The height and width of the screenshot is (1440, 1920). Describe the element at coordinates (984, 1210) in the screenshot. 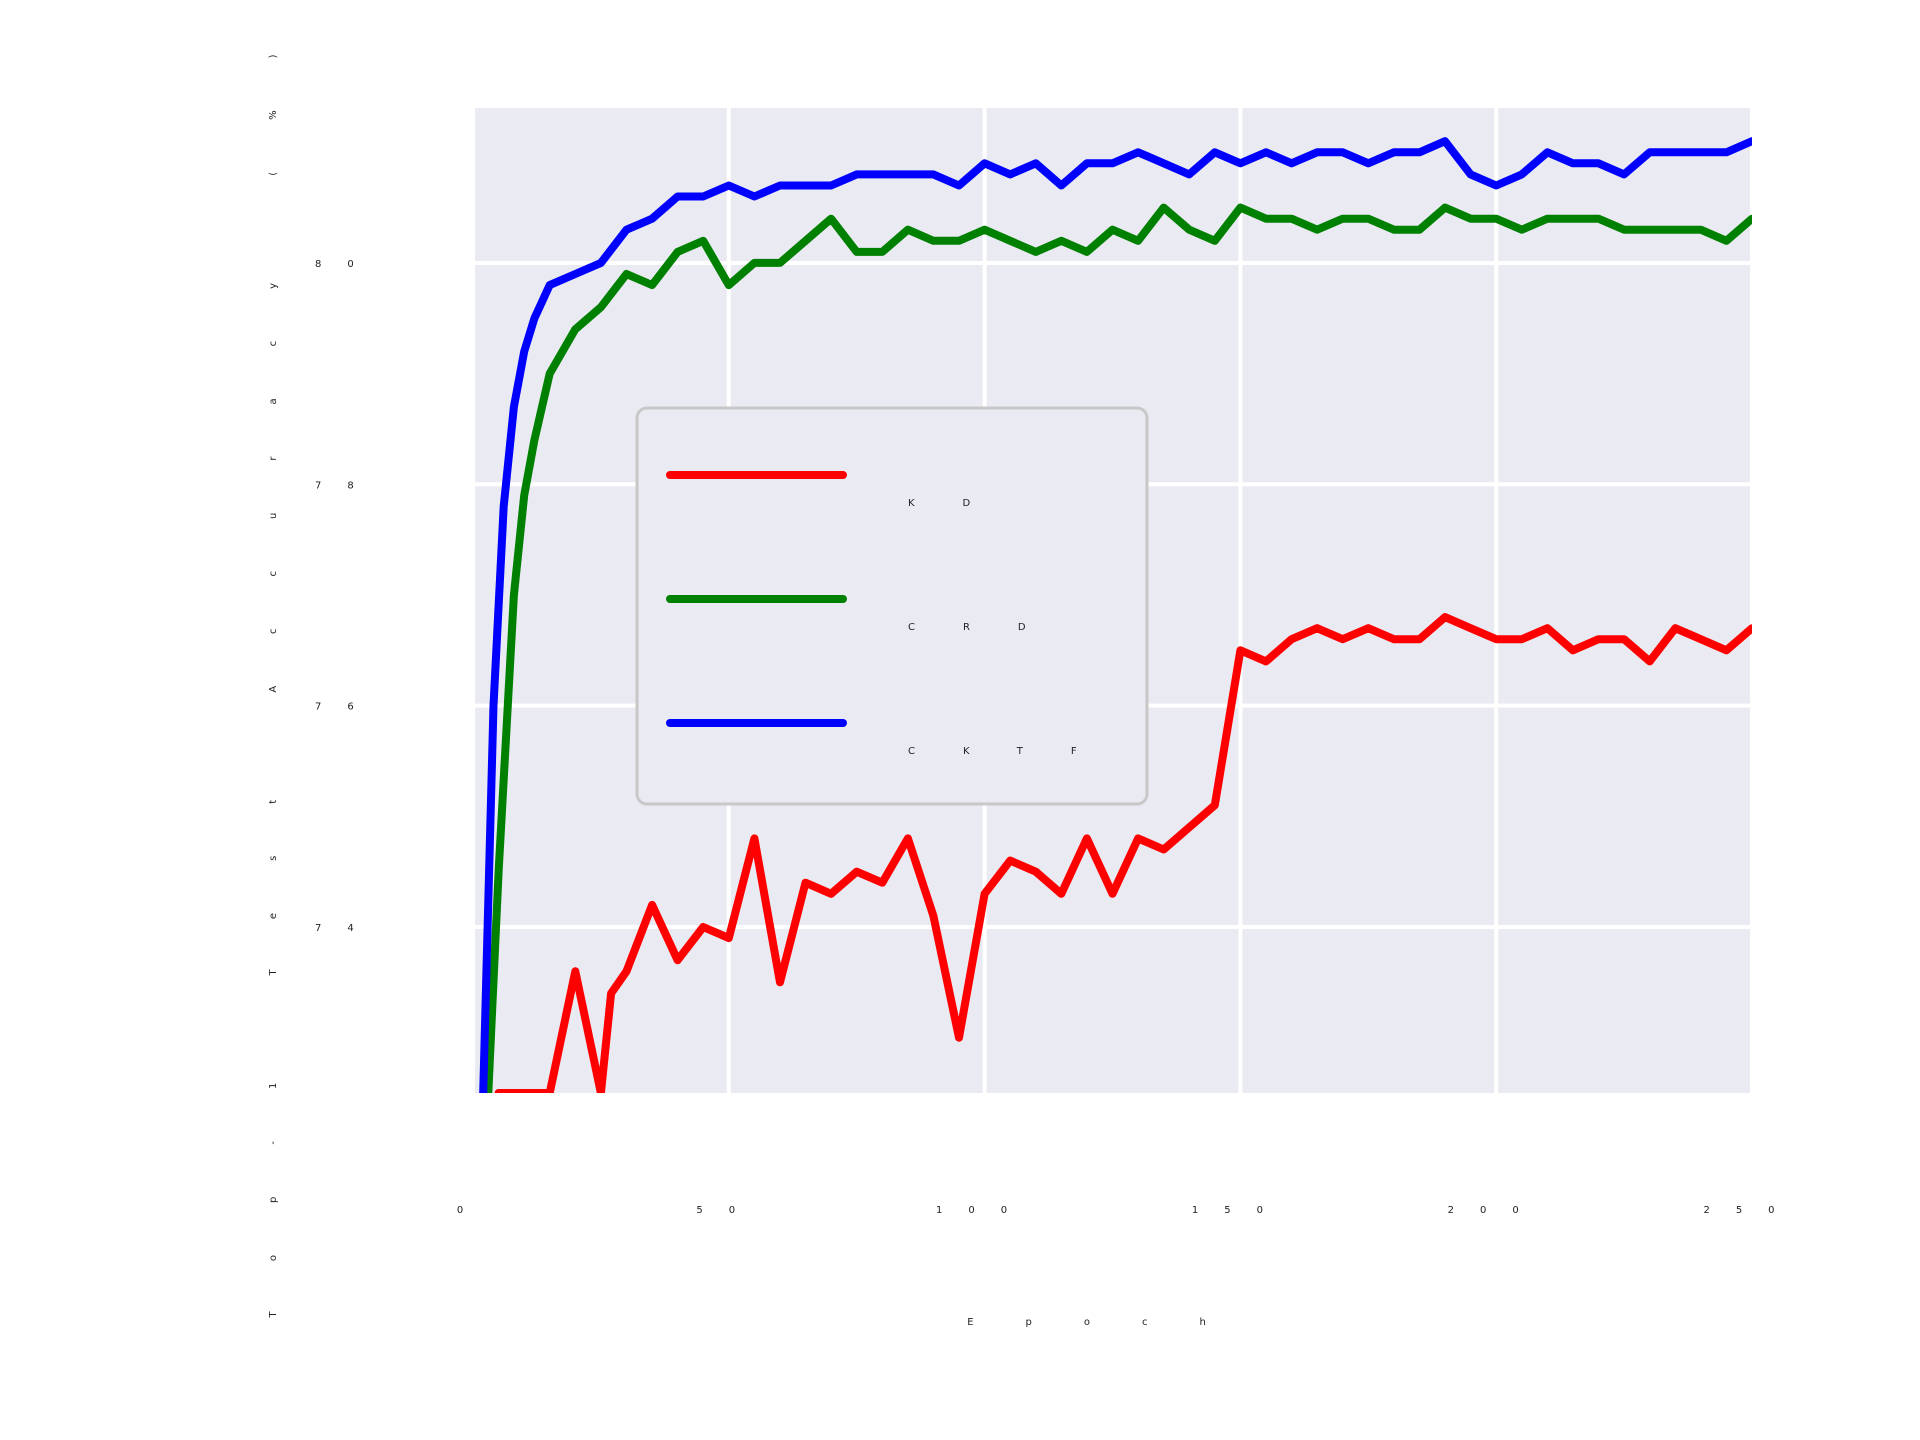

I see `x-tick-label: 100` at that location.